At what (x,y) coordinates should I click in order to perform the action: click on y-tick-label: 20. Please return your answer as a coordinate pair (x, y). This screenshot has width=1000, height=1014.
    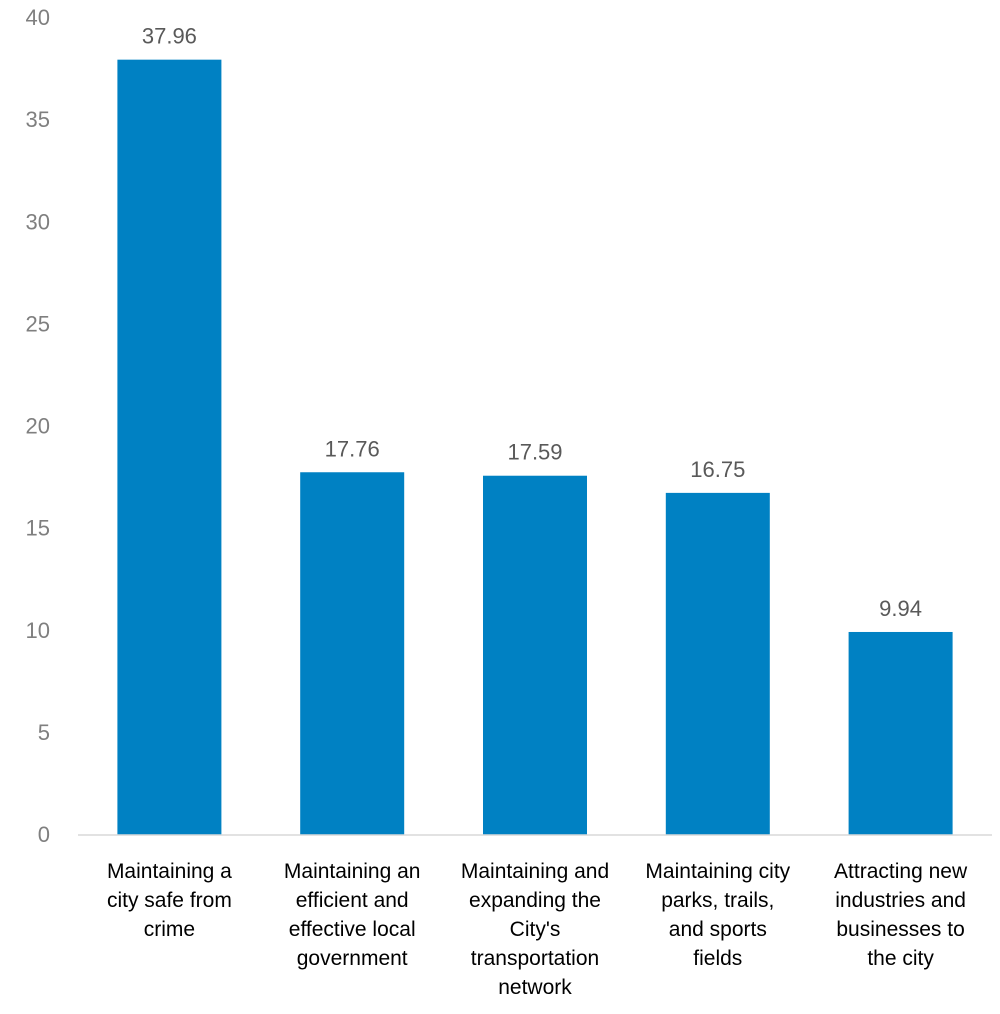
    Looking at the image, I should click on (38, 426).